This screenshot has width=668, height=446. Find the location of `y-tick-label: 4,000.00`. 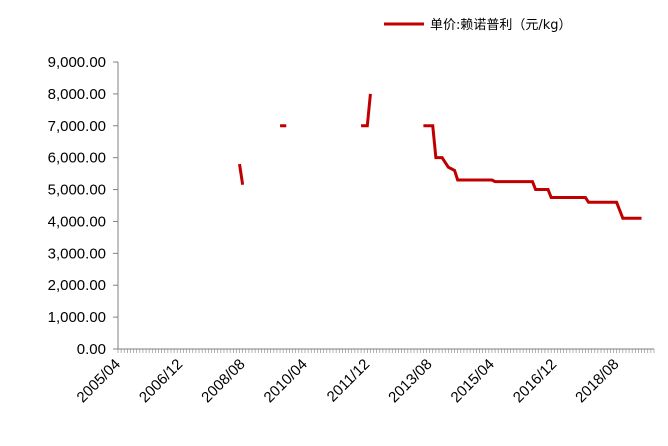

y-tick-label: 4,000.00 is located at coordinates (77, 221).